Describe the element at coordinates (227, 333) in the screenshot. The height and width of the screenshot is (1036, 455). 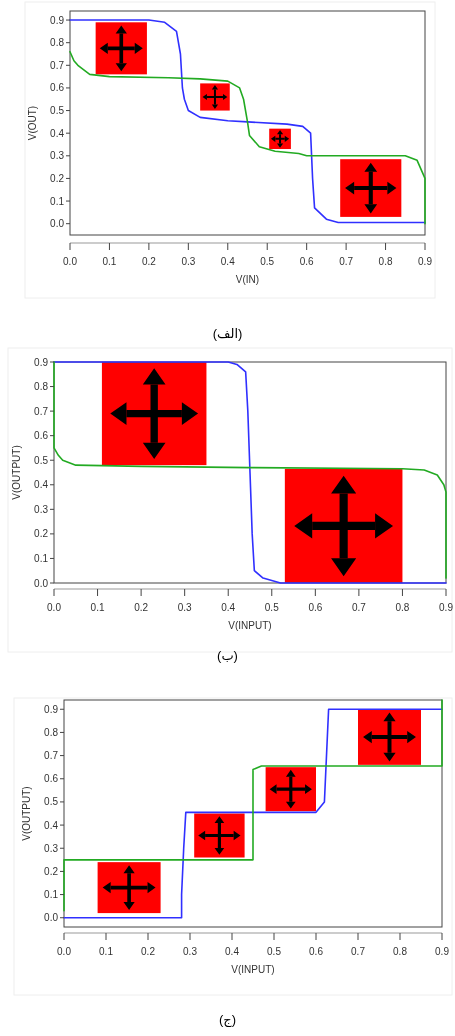
I see `text: (الف)` at that location.